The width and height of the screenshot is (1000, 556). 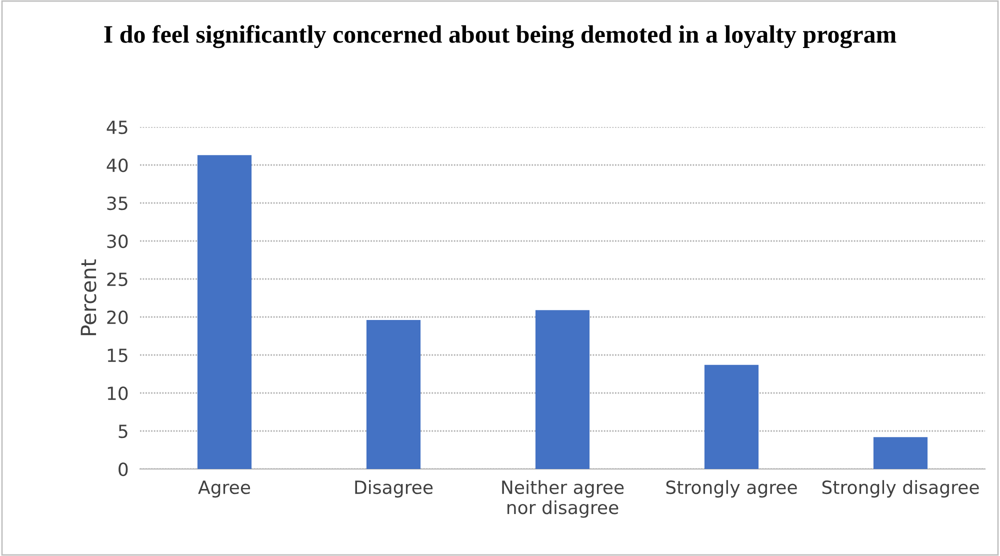 I want to click on chart-title: I do feel significantly concerned about being demoted in a loyalty program, so click(x=500, y=36).